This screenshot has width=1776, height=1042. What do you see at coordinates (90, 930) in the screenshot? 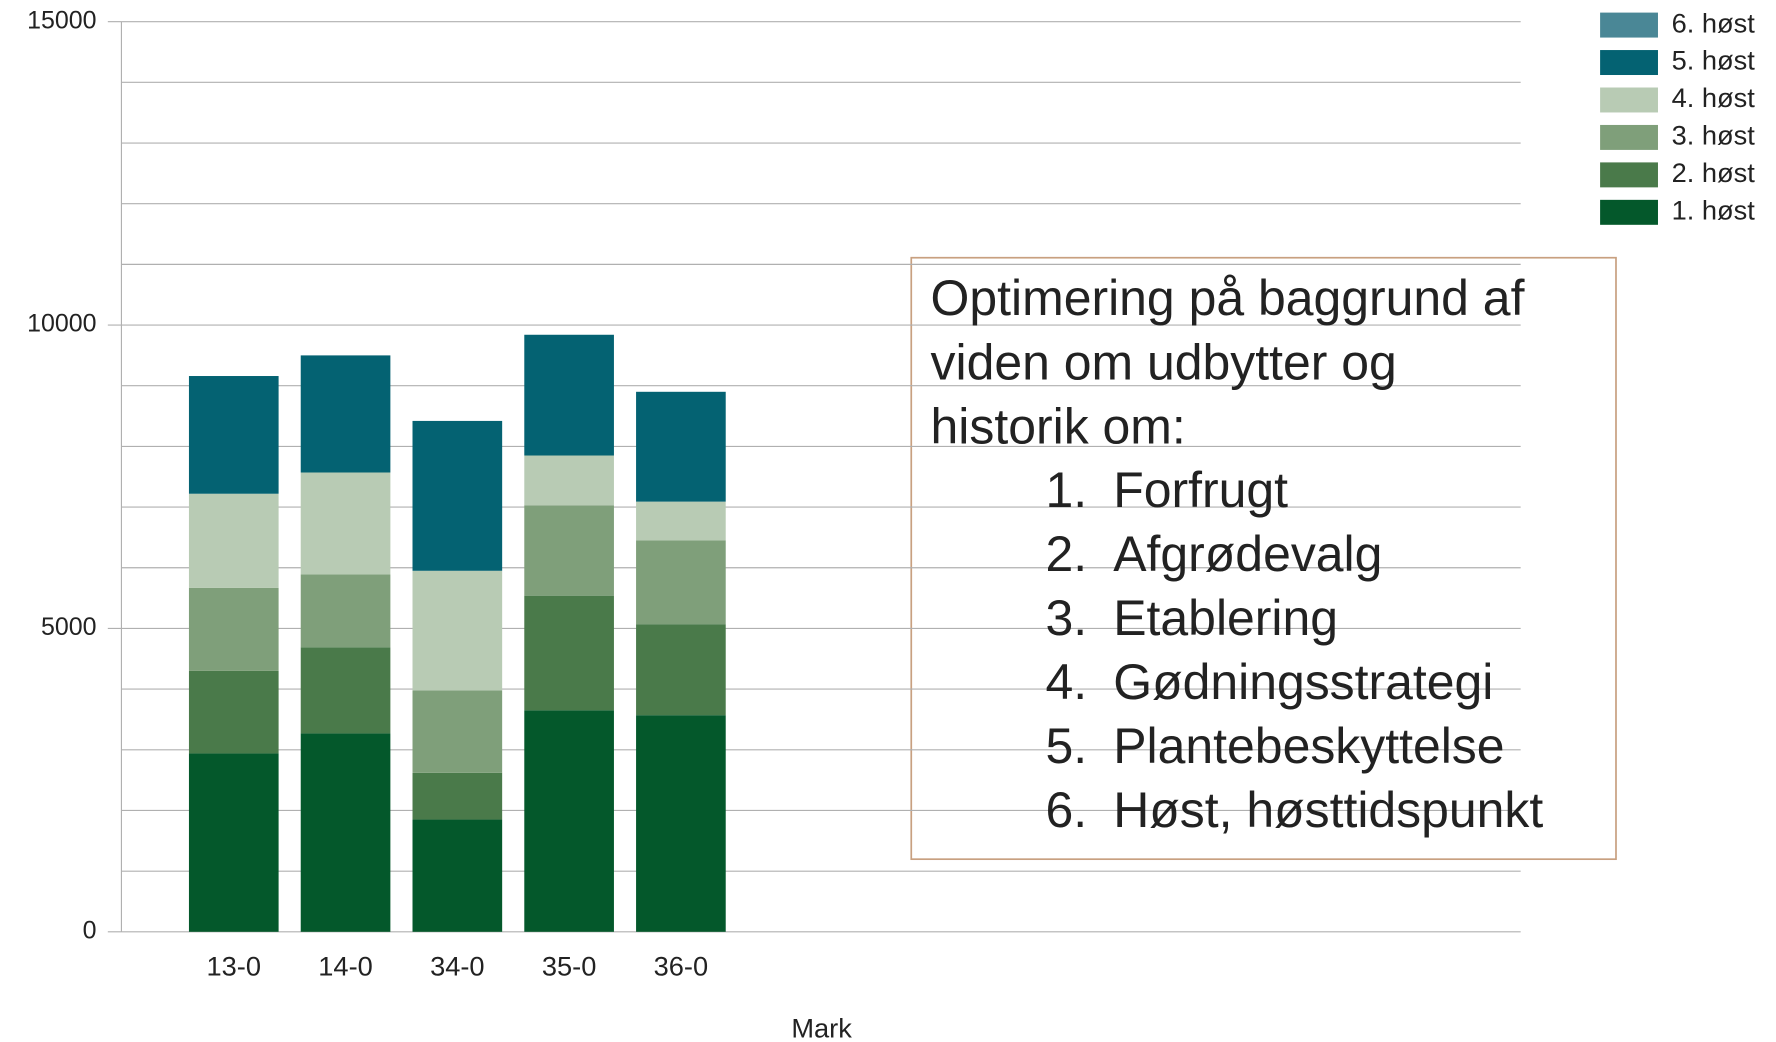
I see `y-tick-label: 0` at bounding box center [90, 930].